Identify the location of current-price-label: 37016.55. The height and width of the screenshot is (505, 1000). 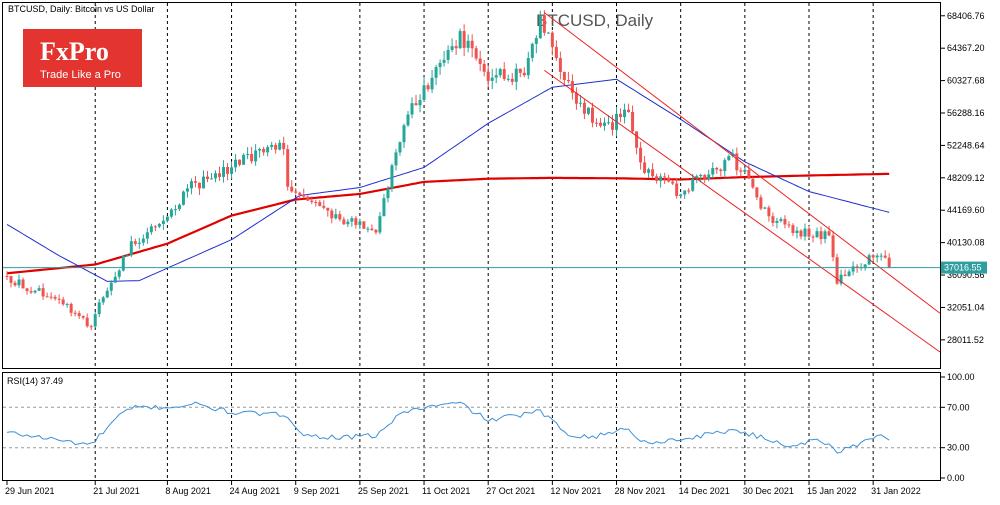
(963, 268).